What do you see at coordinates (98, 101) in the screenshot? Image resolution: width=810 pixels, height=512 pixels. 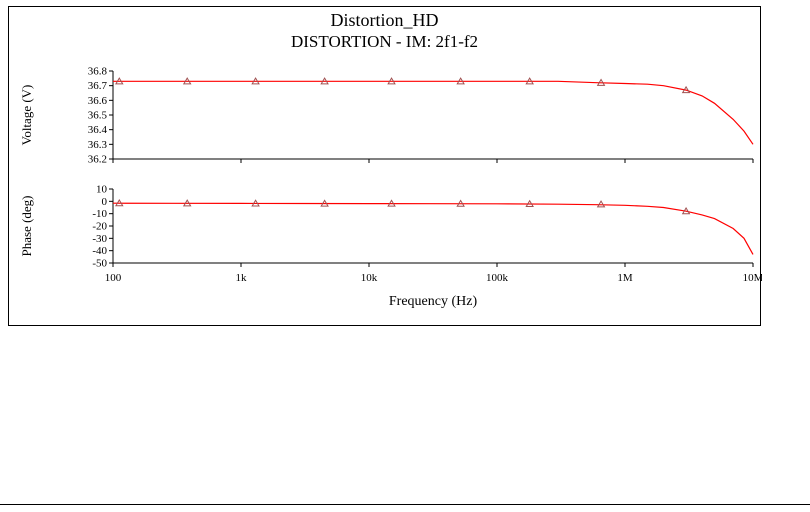 I see `y-tick-label: 36.6` at bounding box center [98, 101].